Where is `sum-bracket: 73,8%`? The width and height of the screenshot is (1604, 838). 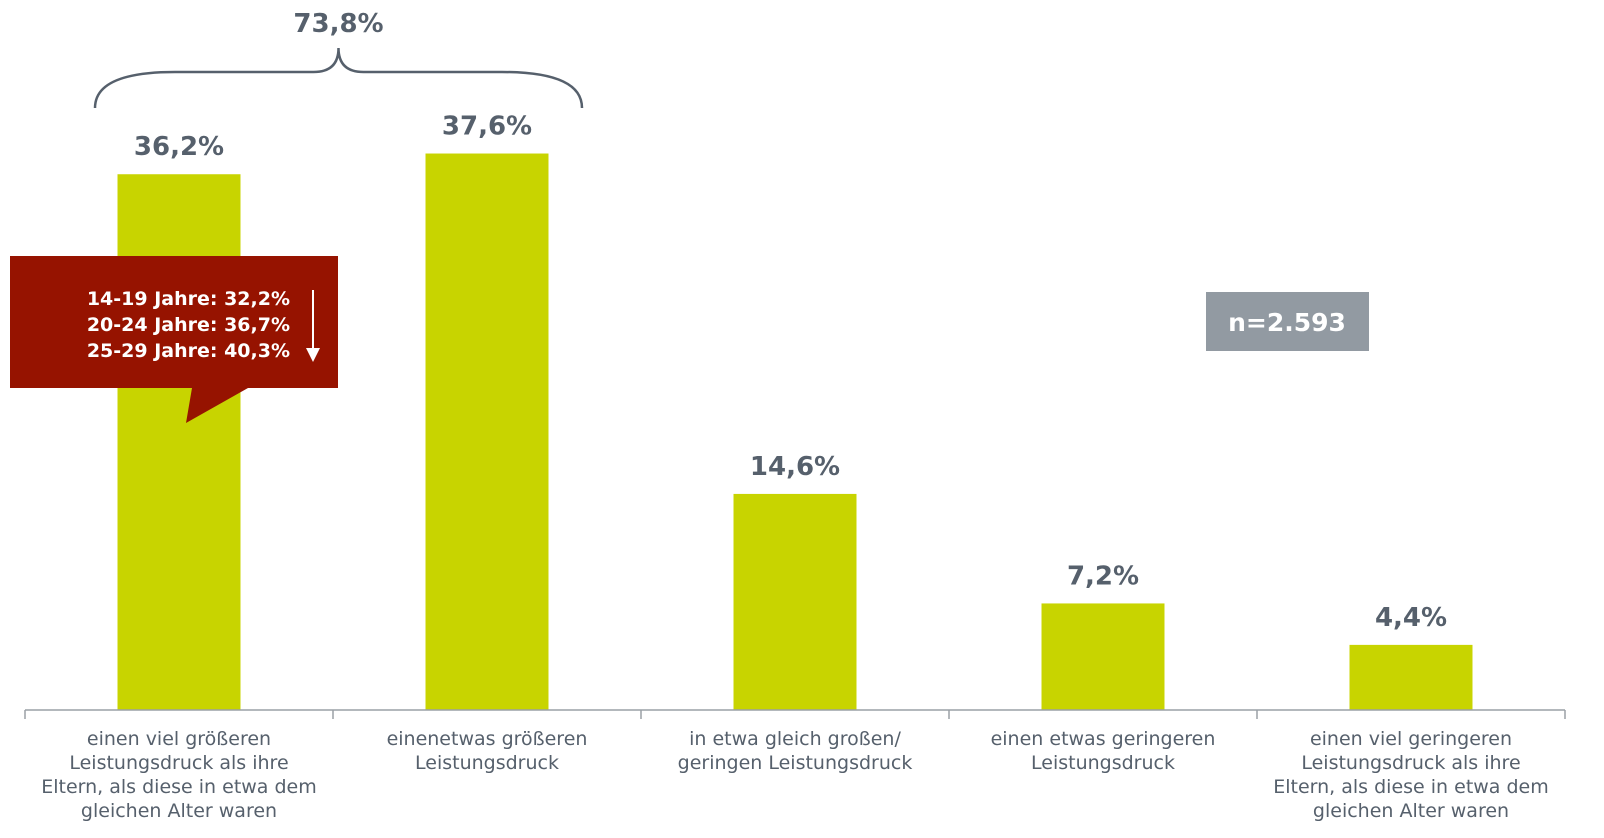 sum-bracket: 73,8% is located at coordinates (338, 59).